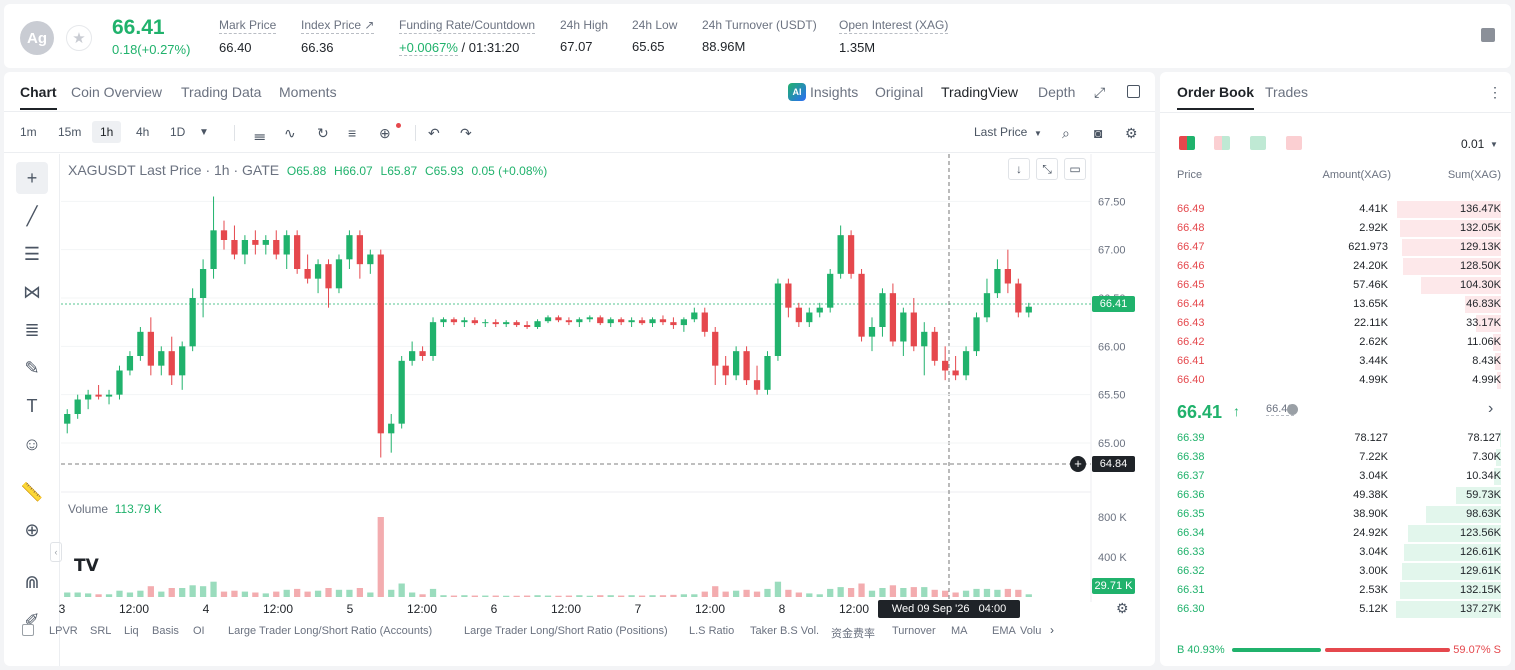  I want to click on indicator-3: Basis, so click(165, 631).